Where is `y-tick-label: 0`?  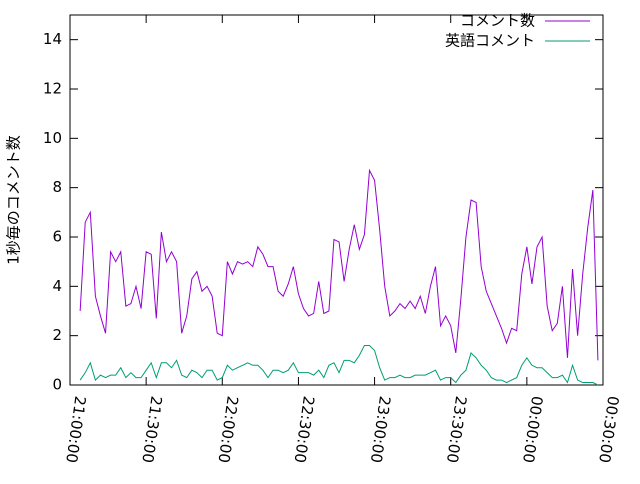 y-tick-label: 0 is located at coordinates (57, 385).